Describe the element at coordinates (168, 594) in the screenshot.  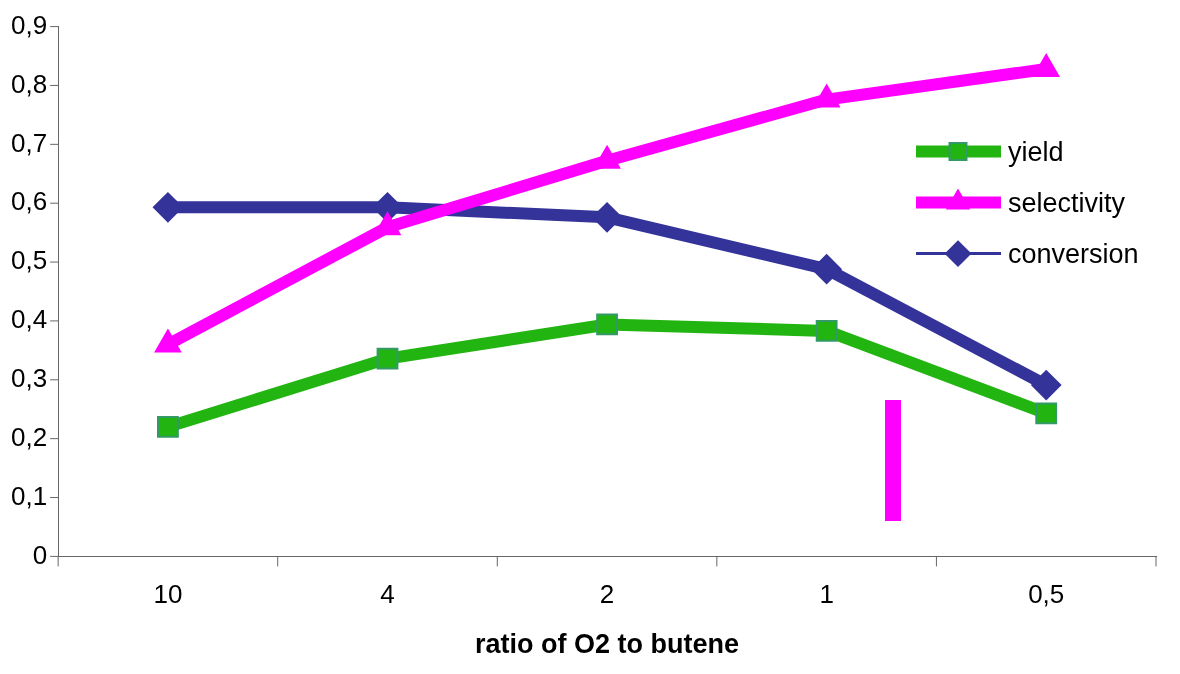
I see `x-tick-label: 10` at that location.